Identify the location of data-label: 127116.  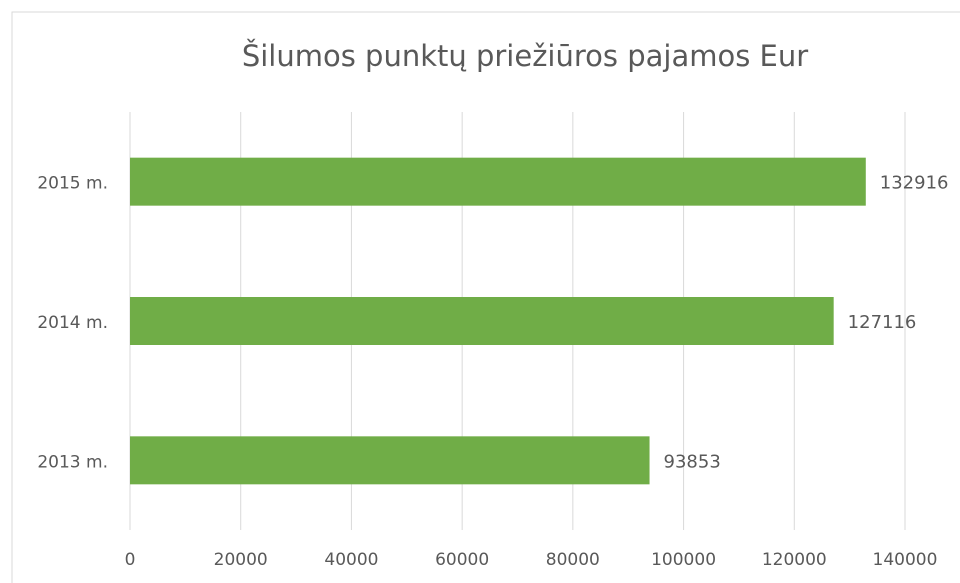
(882, 322).